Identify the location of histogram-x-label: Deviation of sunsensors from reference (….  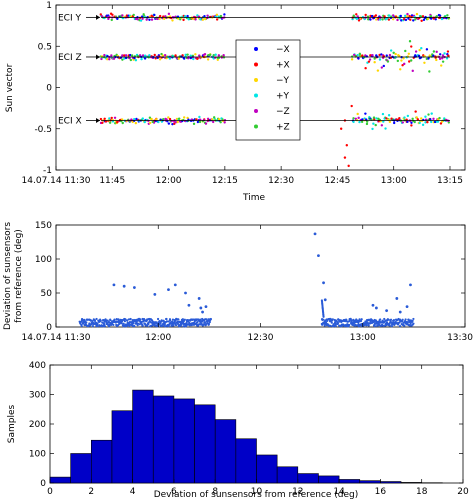
(256, 495).